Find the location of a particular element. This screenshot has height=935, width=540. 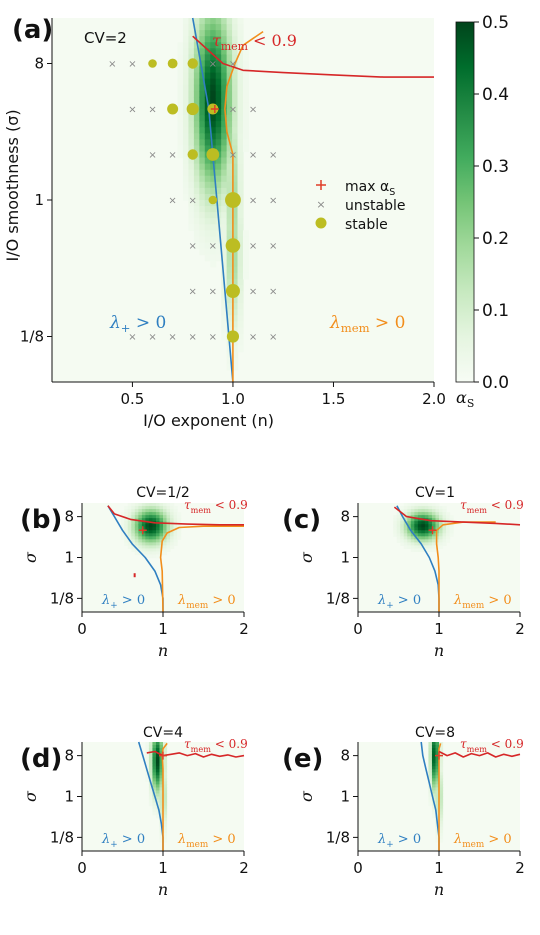

y-axis-label: σ is located at coordinates (30, 796).